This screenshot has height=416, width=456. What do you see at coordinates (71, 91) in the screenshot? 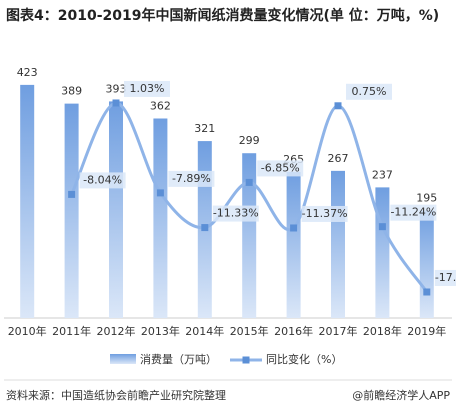
I see `bar-label: 389` at bounding box center [71, 91].